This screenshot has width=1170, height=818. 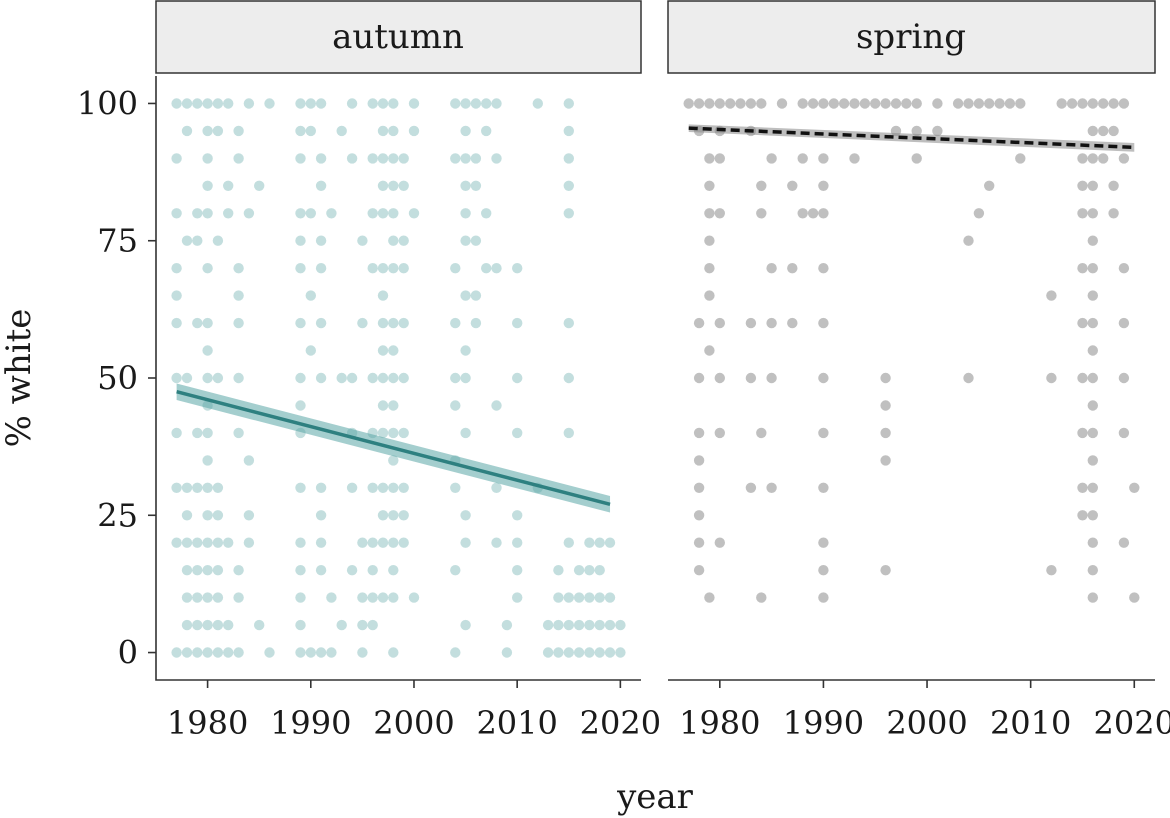 I want to click on y-tick-label: 100, so click(x=107, y=103).